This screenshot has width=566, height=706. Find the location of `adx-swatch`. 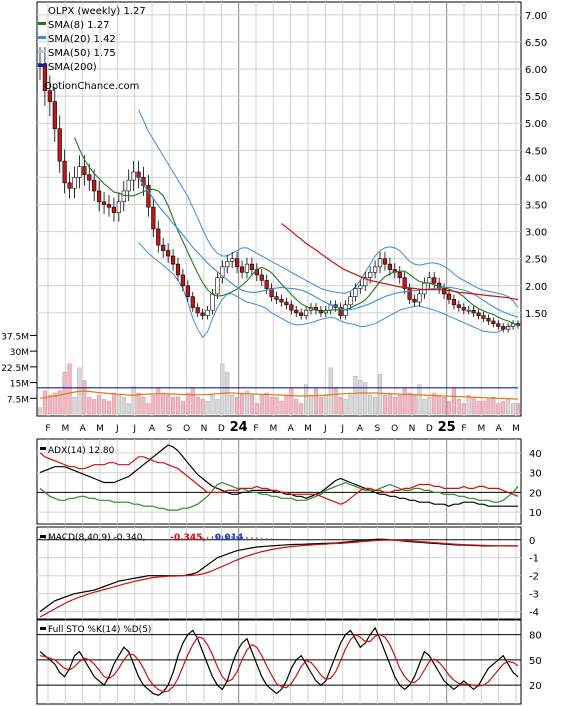

adx-swatch is located at coordinates (43, 448).